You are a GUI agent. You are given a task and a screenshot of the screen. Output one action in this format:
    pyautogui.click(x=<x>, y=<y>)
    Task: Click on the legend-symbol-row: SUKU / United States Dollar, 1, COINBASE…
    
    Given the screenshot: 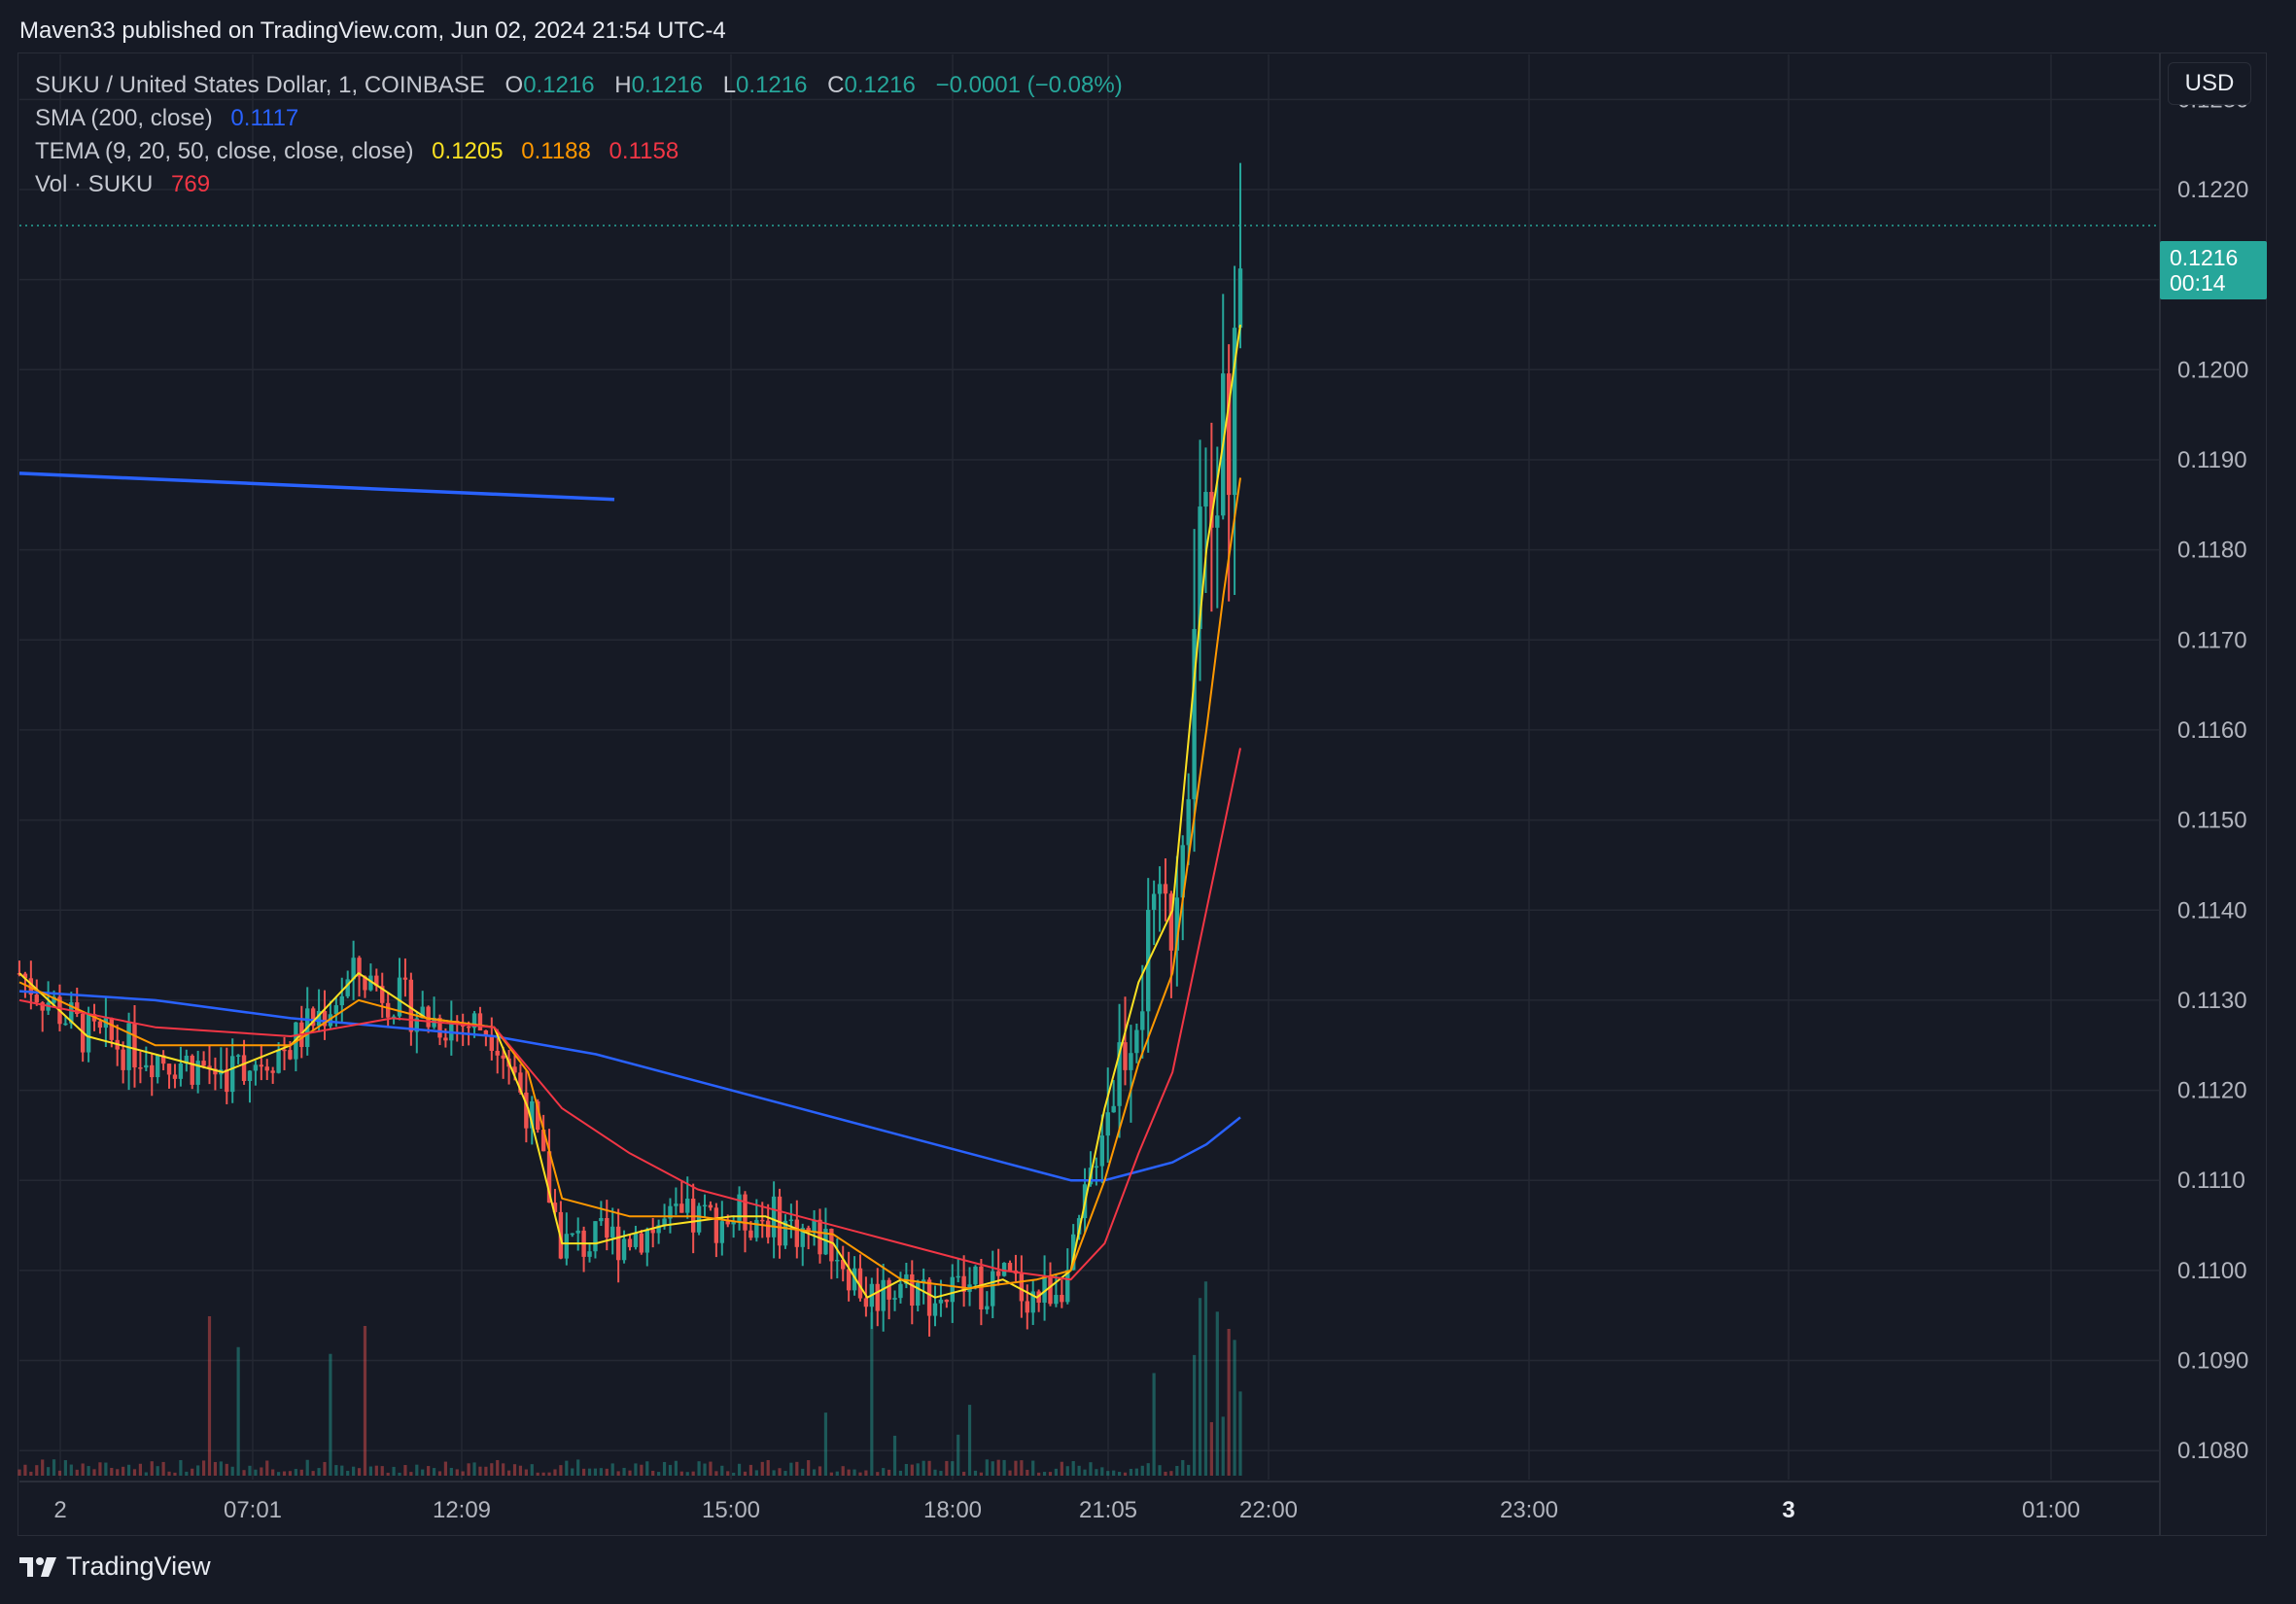 What is the action you would take?
    pyautogui.click(x=581, y=85)
    